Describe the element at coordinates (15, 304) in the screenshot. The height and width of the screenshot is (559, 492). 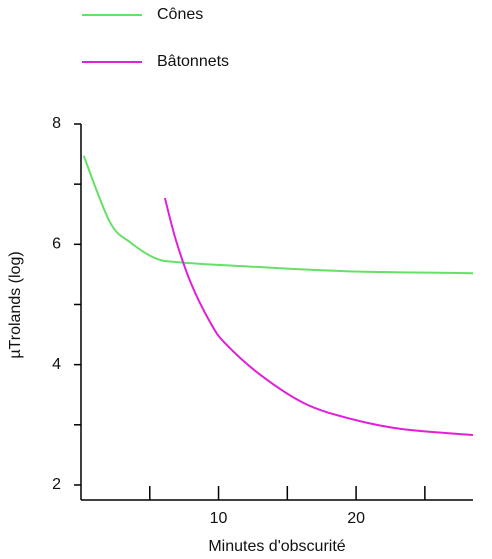
I see `y-axis-label: µTrolands (log)` at that location.